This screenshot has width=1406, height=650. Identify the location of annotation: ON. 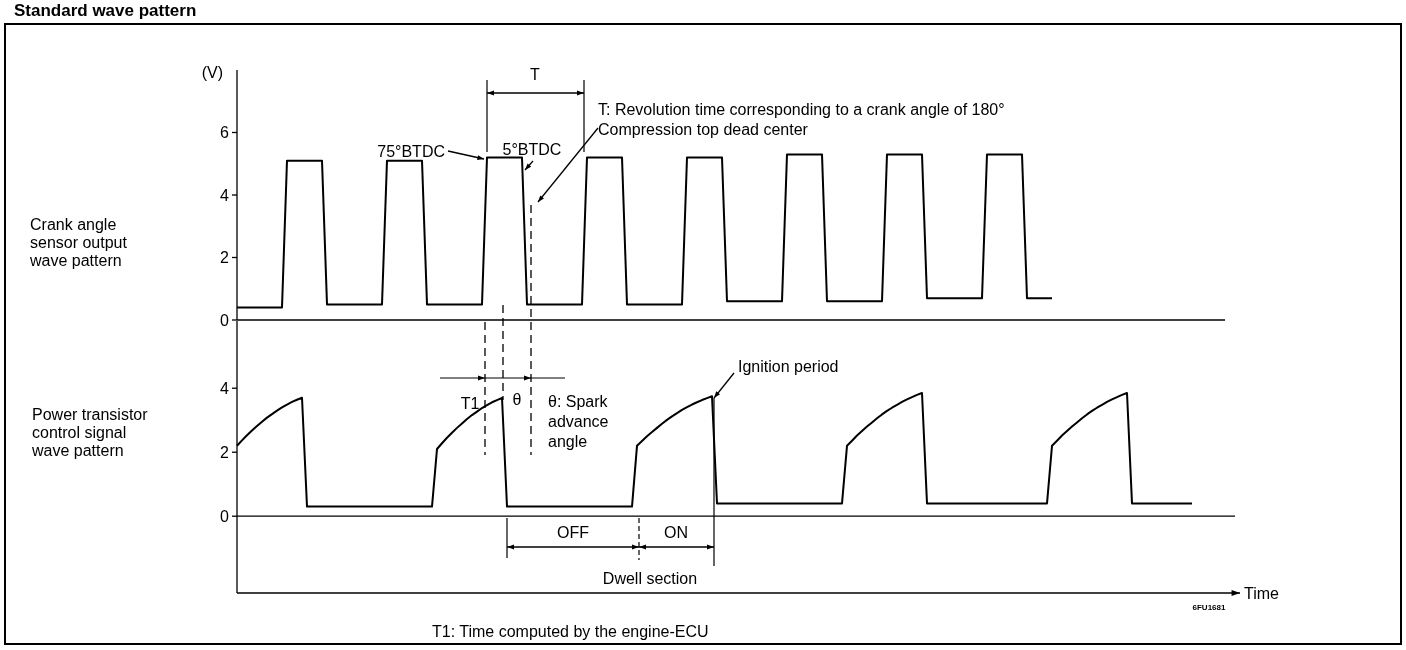
(676, 532).